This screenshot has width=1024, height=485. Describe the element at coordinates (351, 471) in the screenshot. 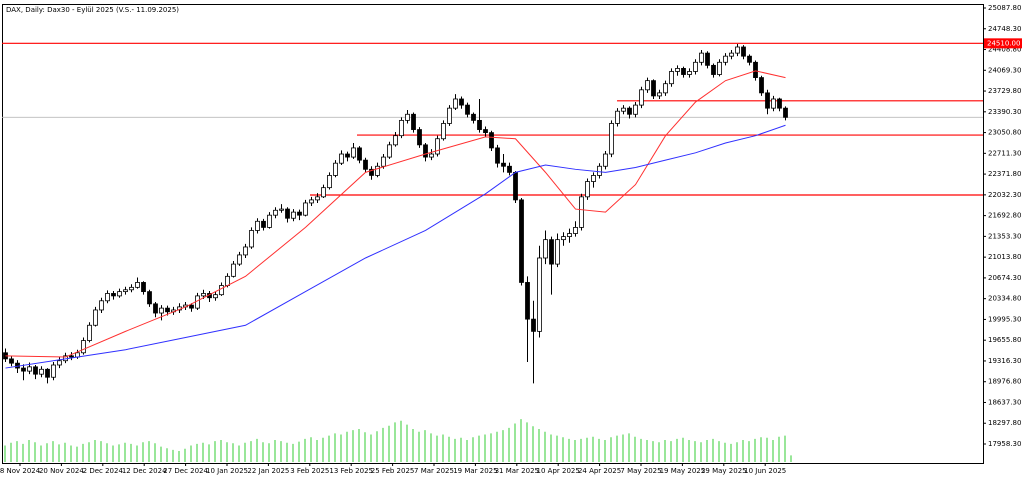

I see `x-tick-label: 13 Feb 2025` at that location.